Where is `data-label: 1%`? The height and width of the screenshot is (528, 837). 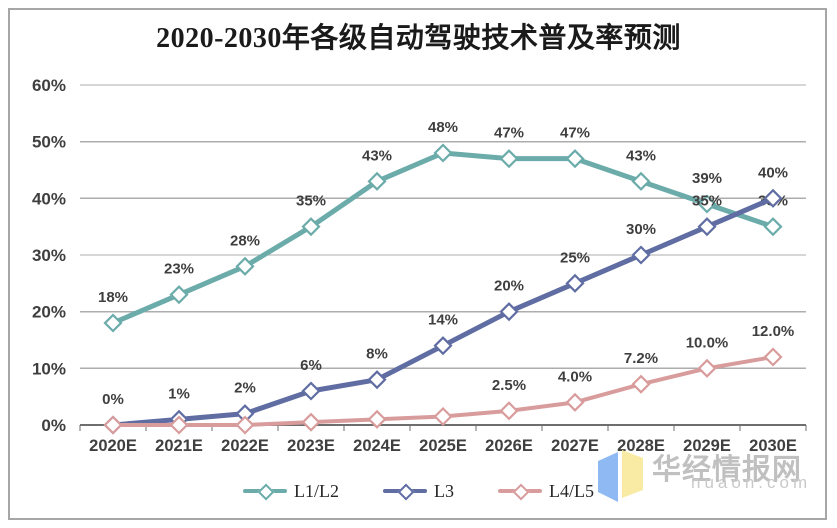 data-label: 1% is located at coordinates (179, 393).